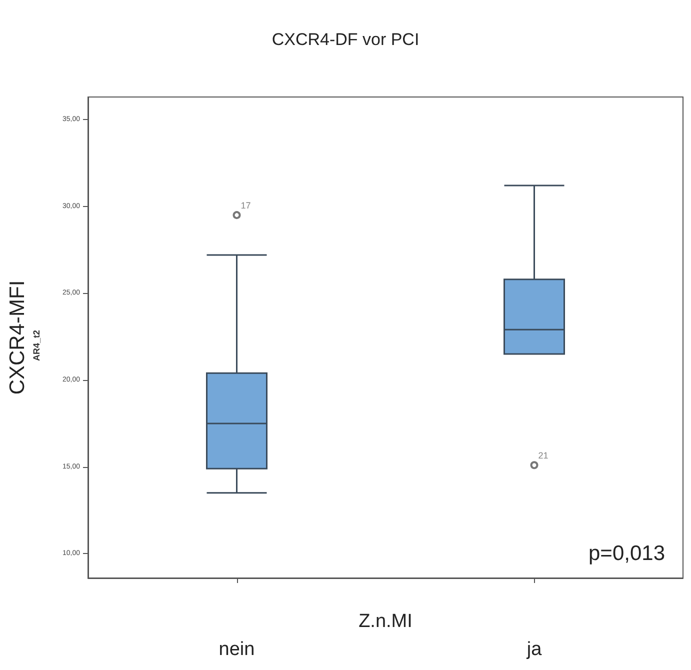  Describe the element at coordinates (37, 346) in the screenshot. I see `text: AR4_t2` at that location.